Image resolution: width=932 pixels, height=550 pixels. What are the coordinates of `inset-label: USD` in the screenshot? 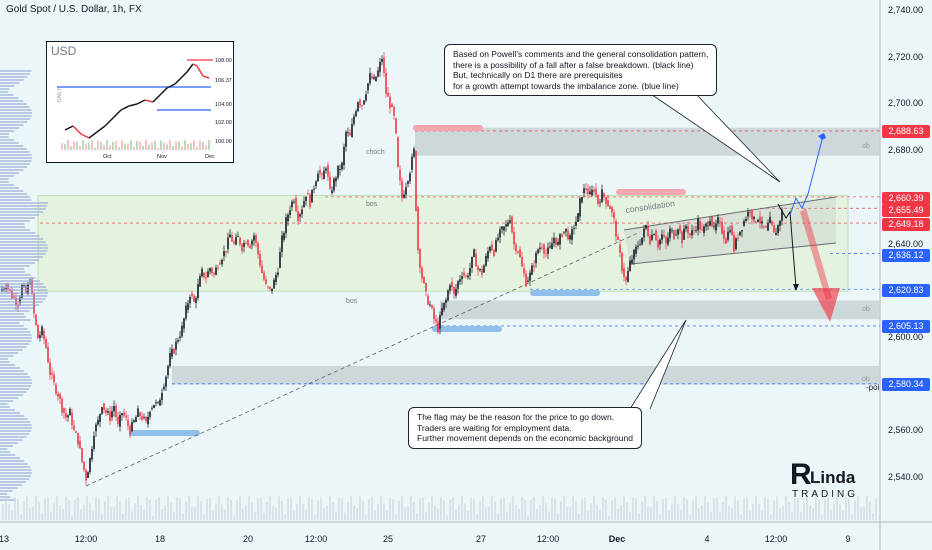 It's located at (64, 51).